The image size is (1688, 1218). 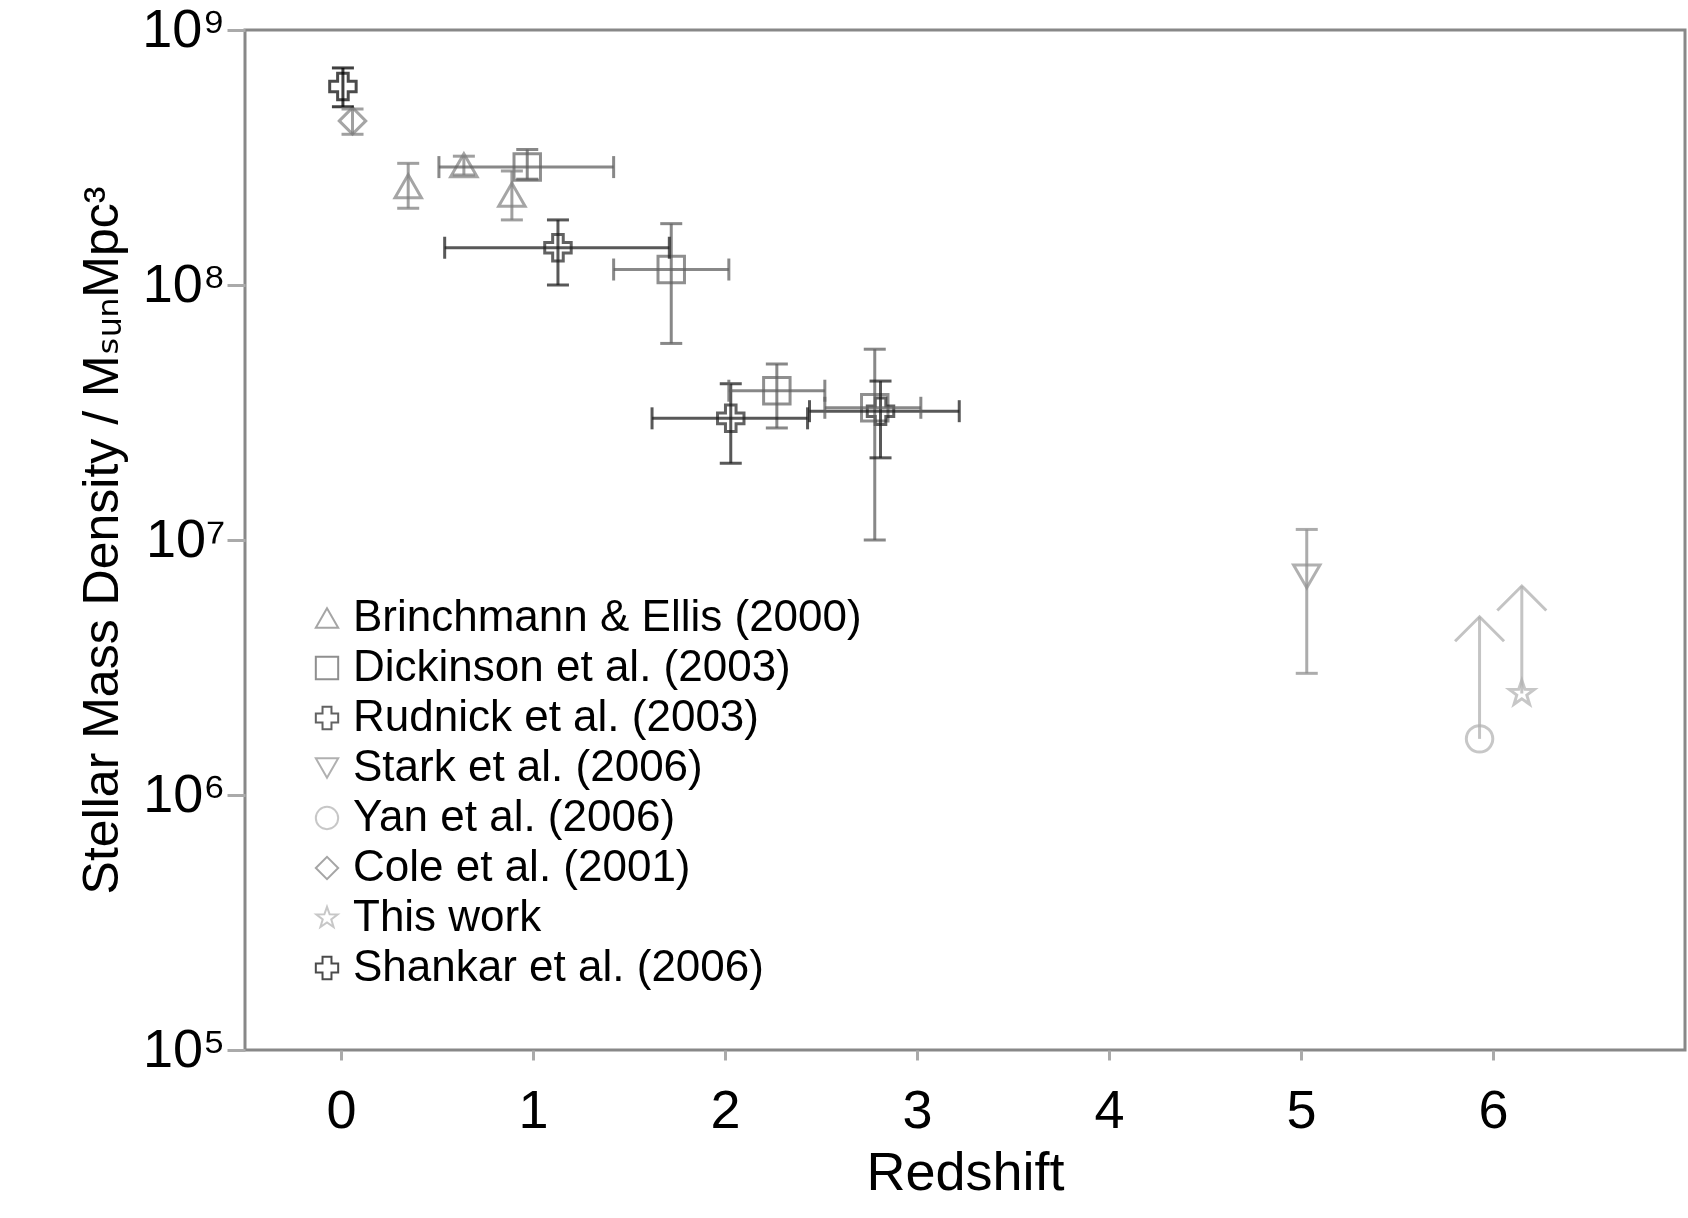 What do you see at coordinates (341, 1108) in the screenshot?
I see `x-tick-label: 0` at bounding box center [341, 1108].